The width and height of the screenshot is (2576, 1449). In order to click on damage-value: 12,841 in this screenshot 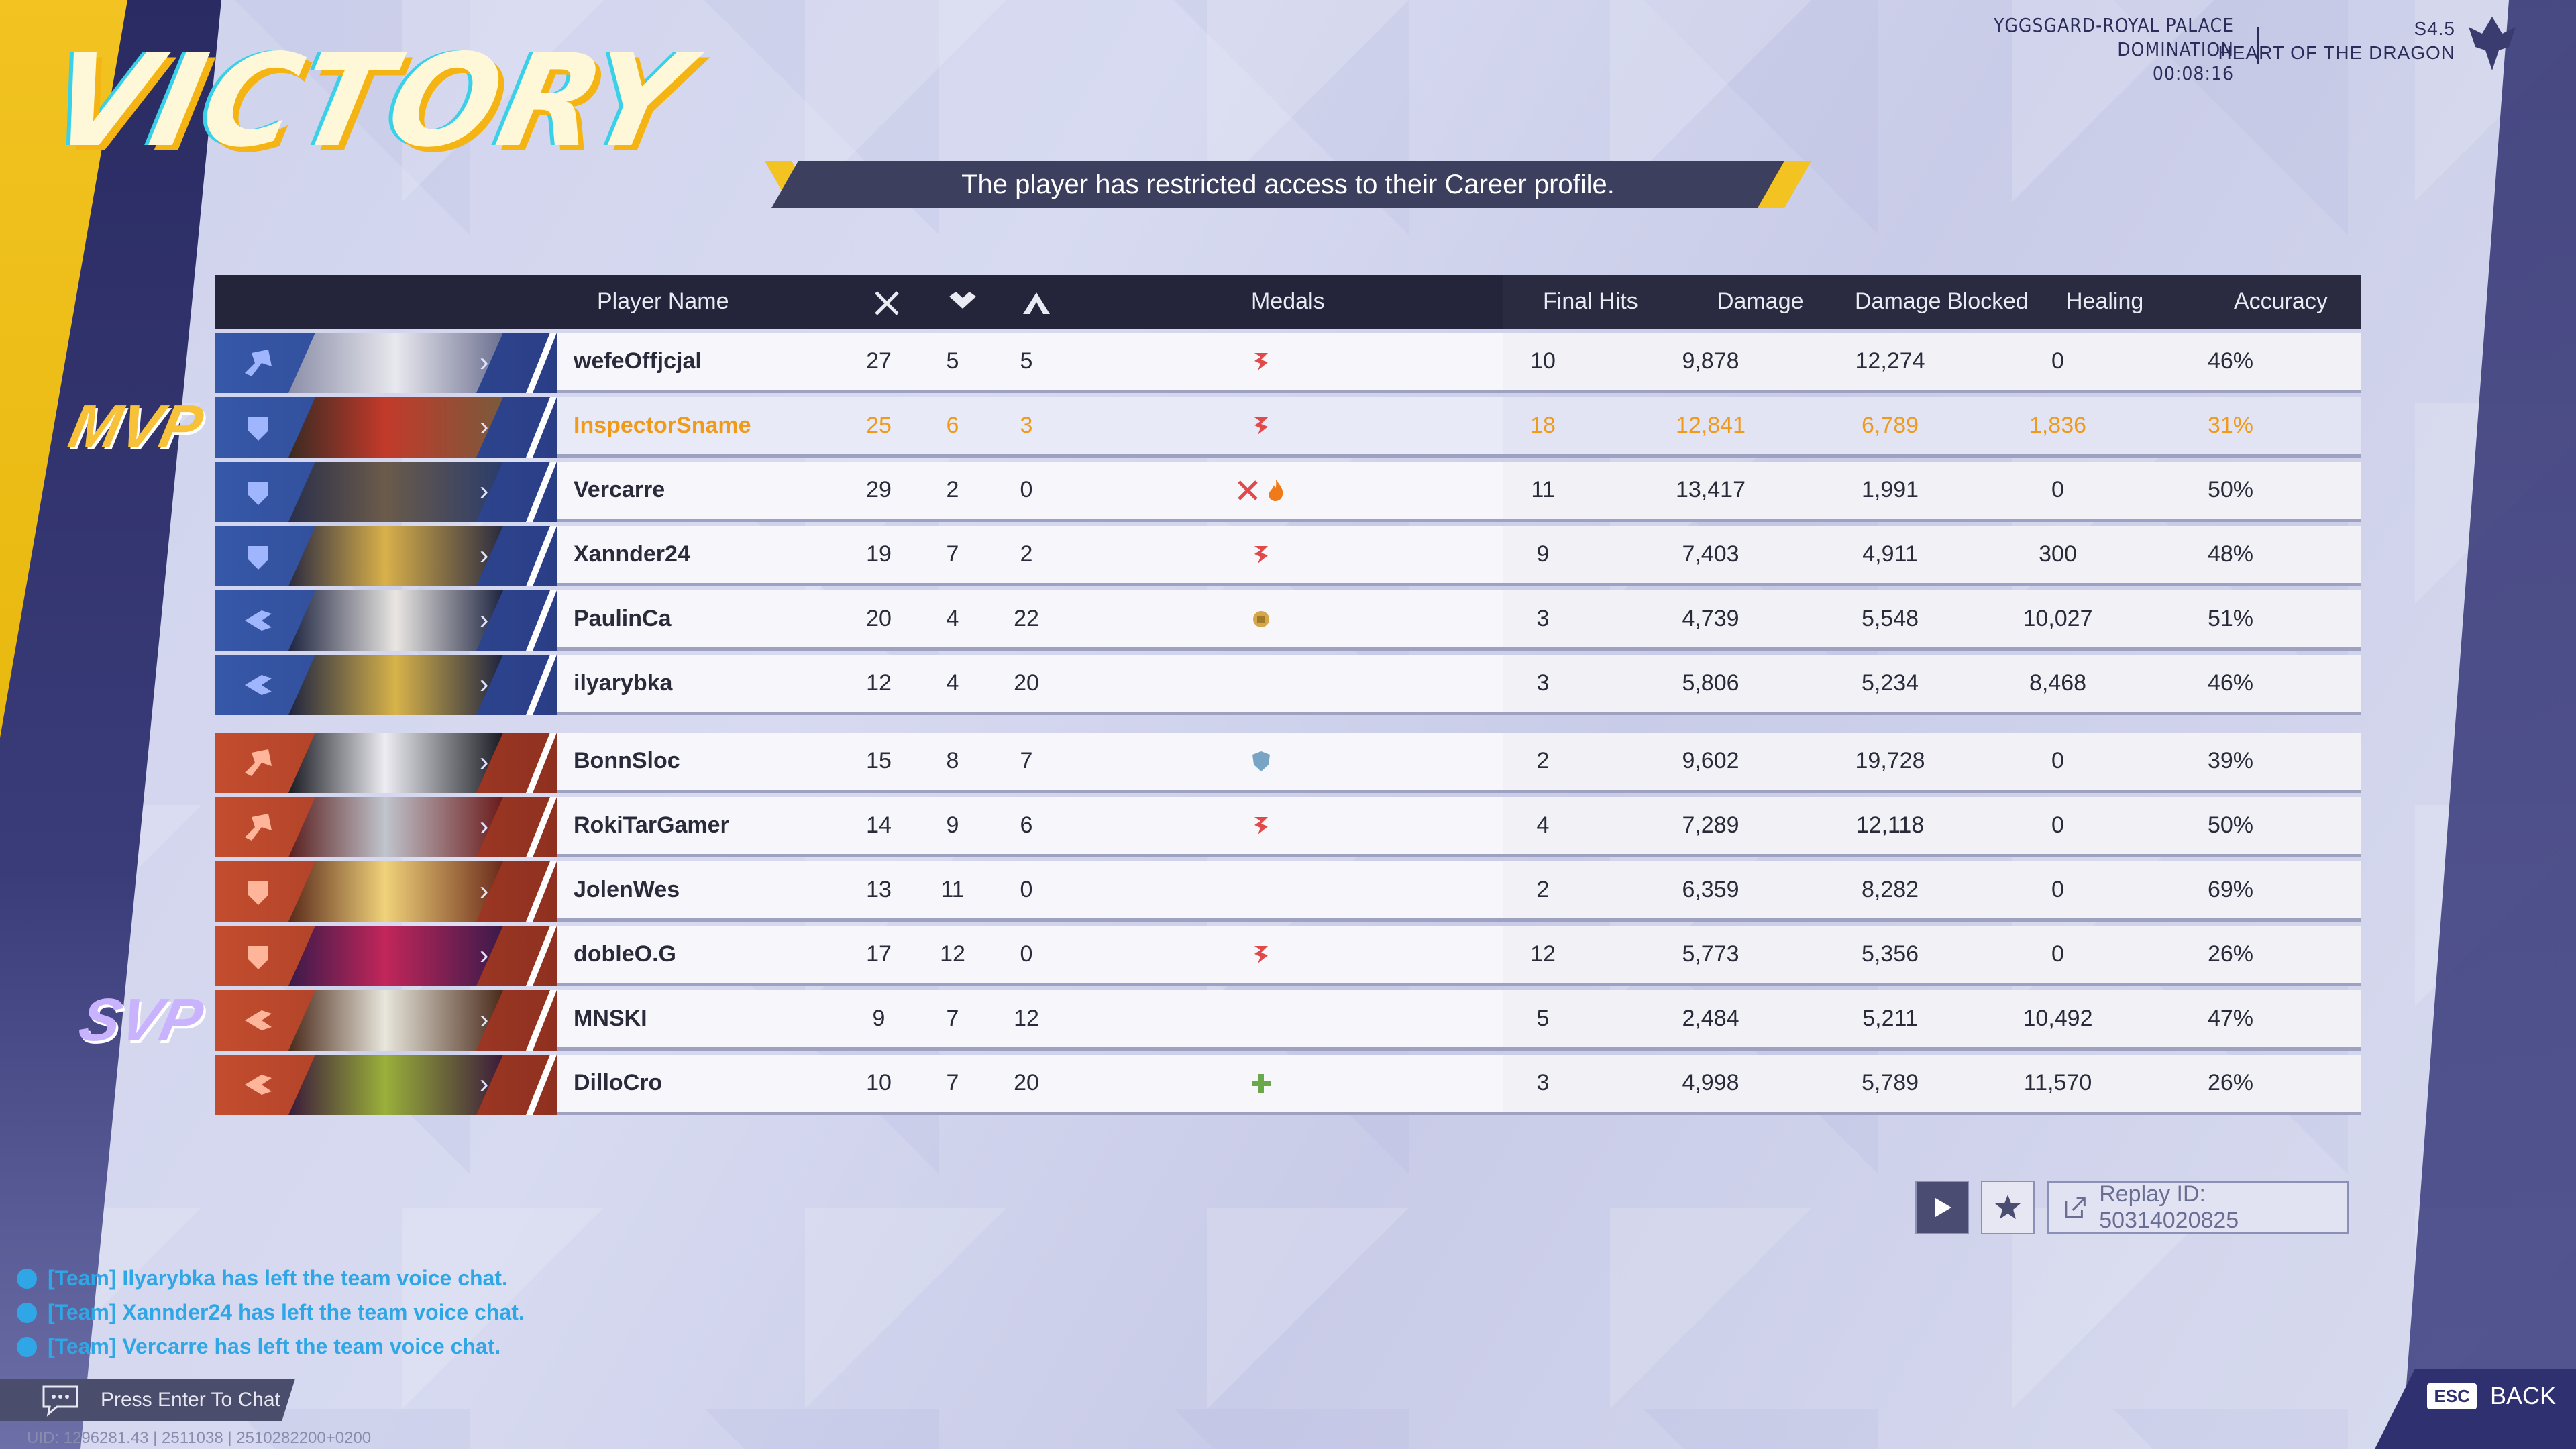, I will do `click(1711, 425)`.